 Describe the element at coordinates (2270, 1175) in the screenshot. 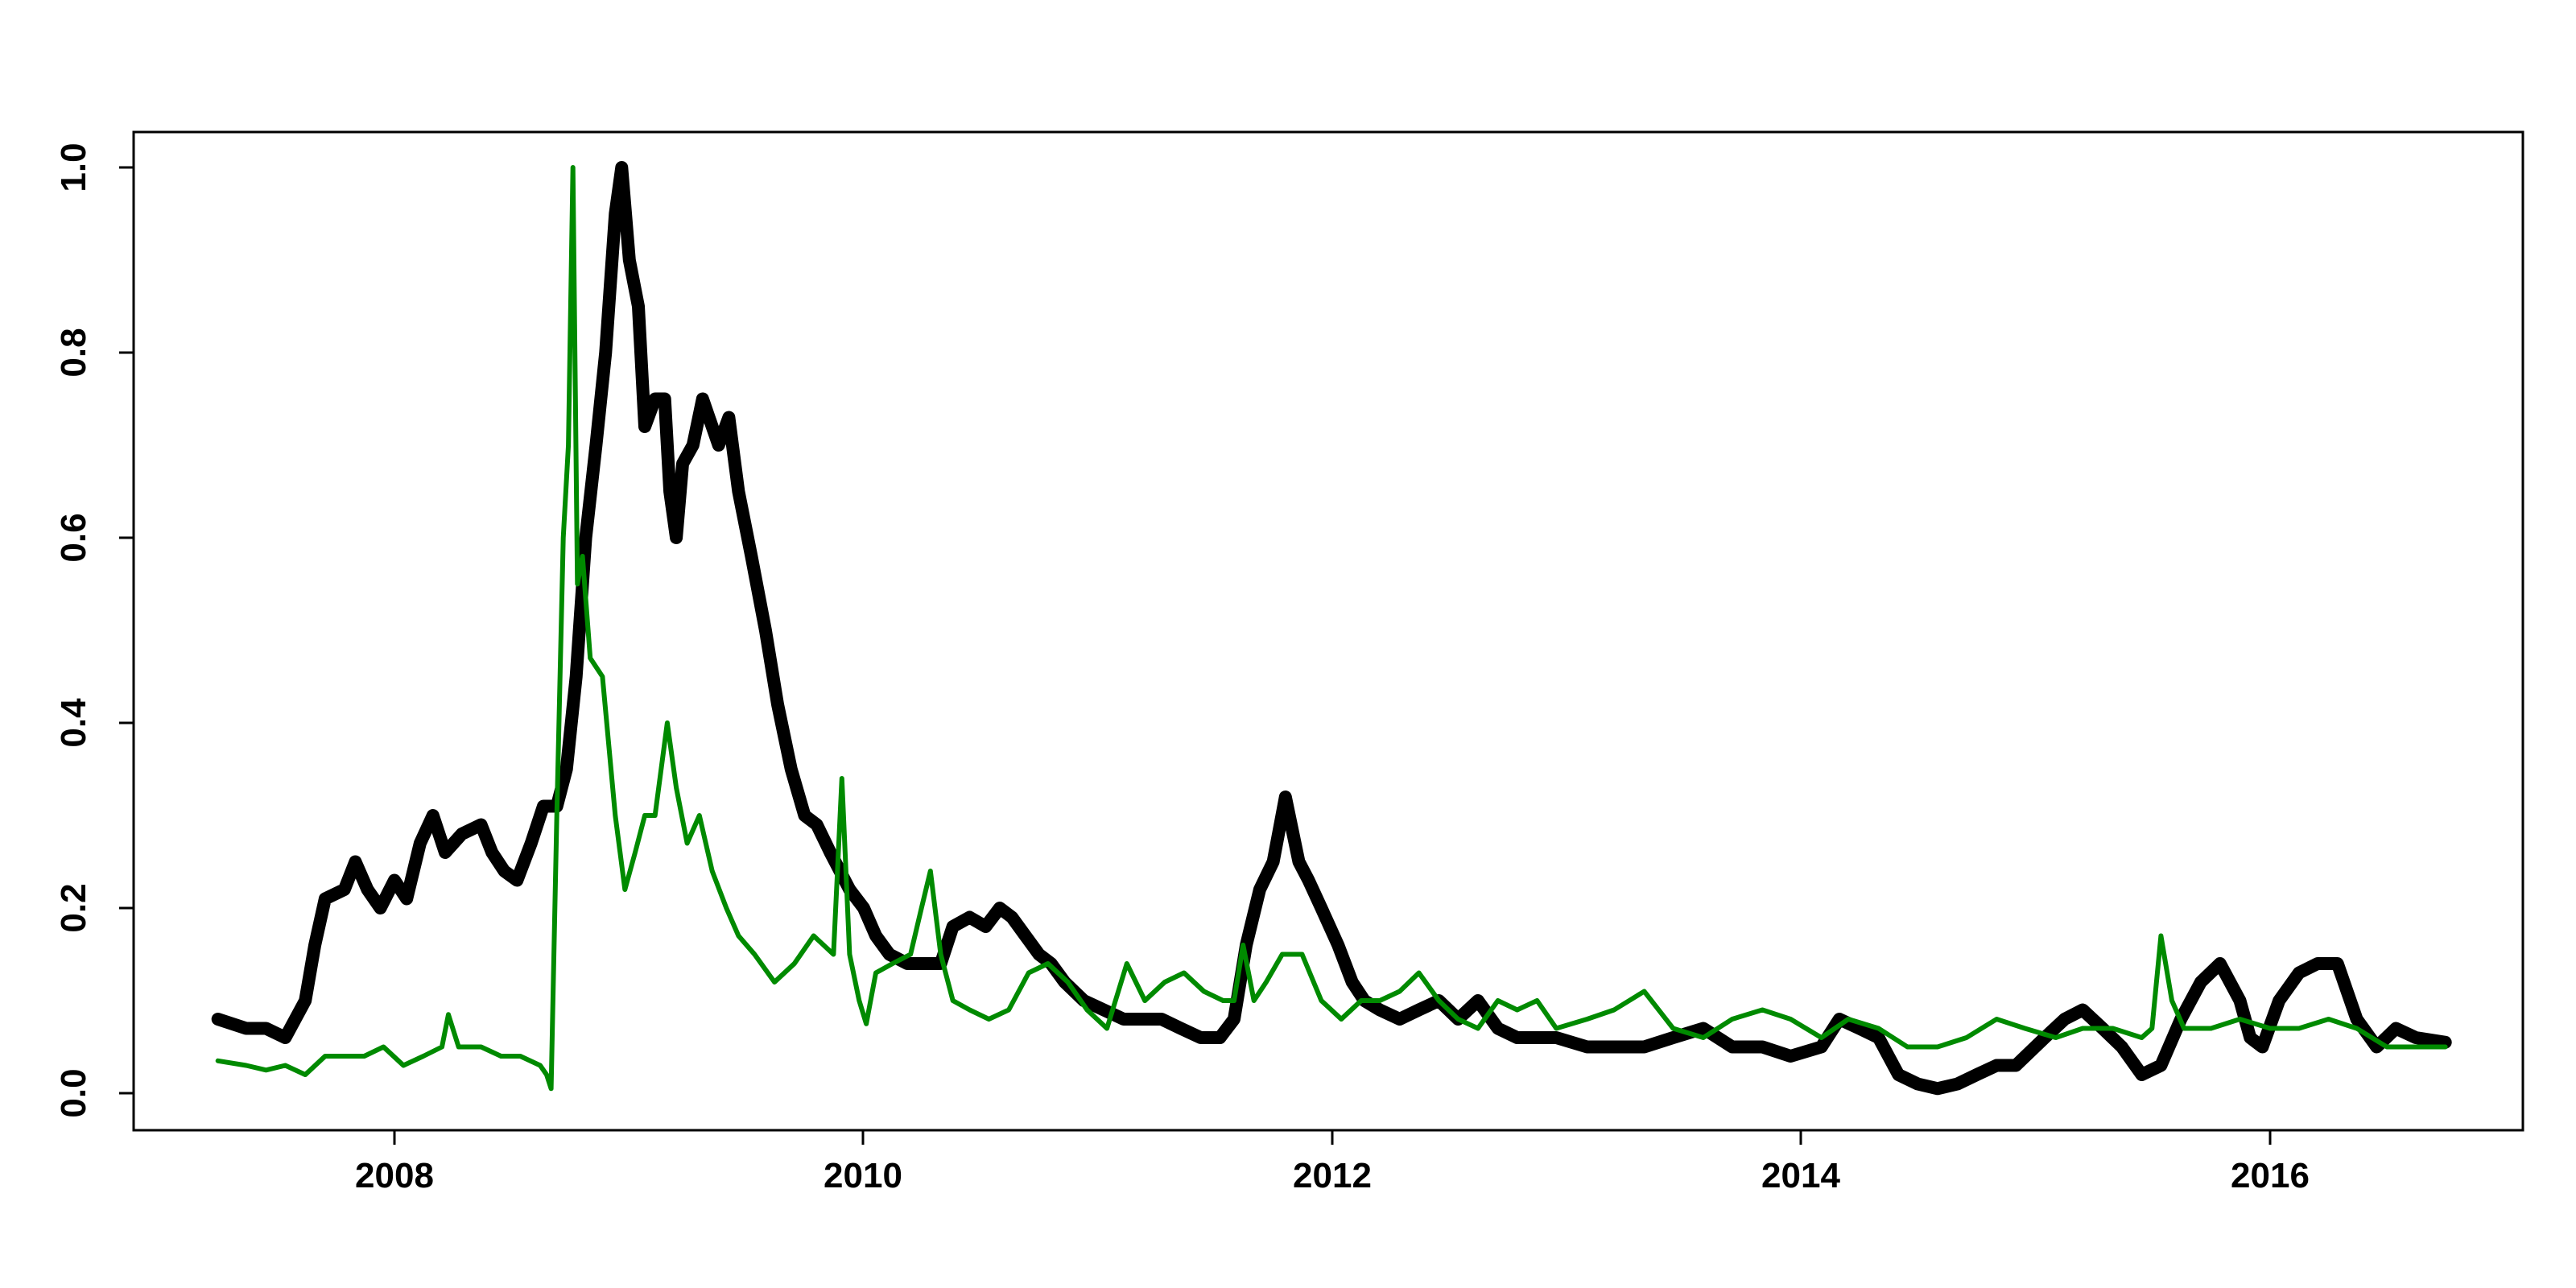

I see `x-tick-label: 2016` at that location.